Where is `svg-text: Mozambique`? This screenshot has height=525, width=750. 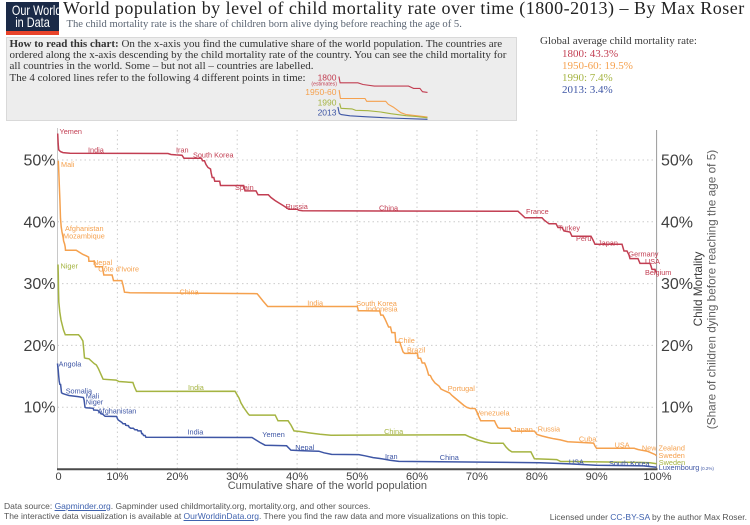
svg-text: Mozambique is located at coordinates (84, 236).